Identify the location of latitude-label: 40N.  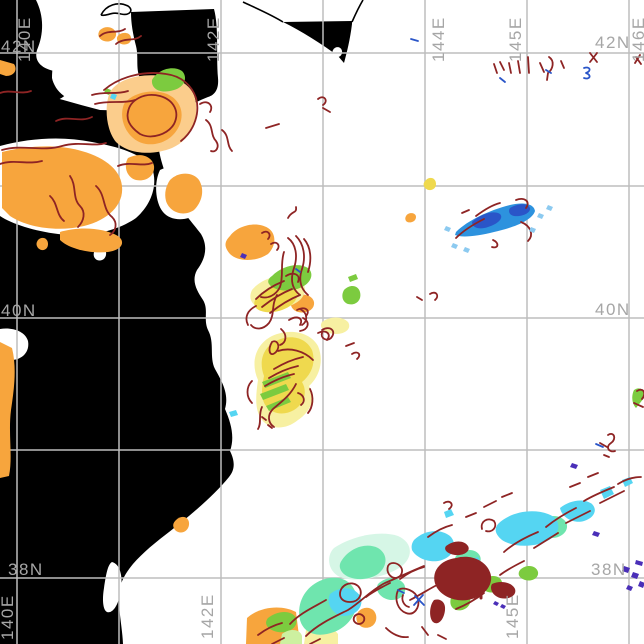
(613, 309).